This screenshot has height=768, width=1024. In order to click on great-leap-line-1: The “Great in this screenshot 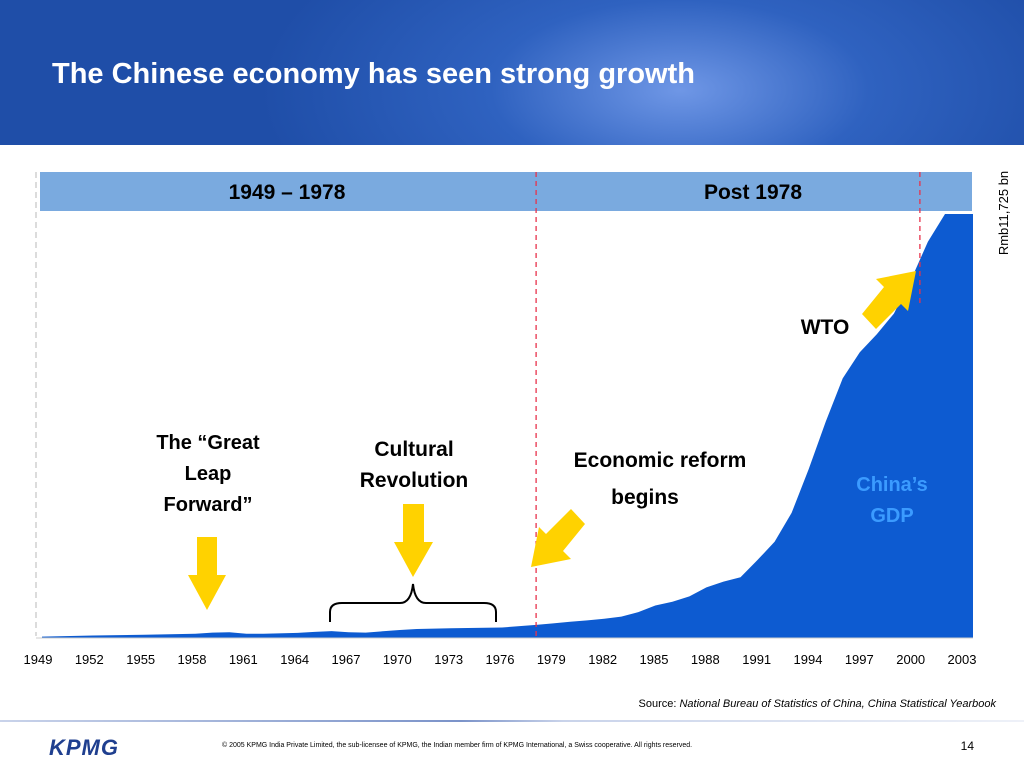, I will do `click(208, 443)`.